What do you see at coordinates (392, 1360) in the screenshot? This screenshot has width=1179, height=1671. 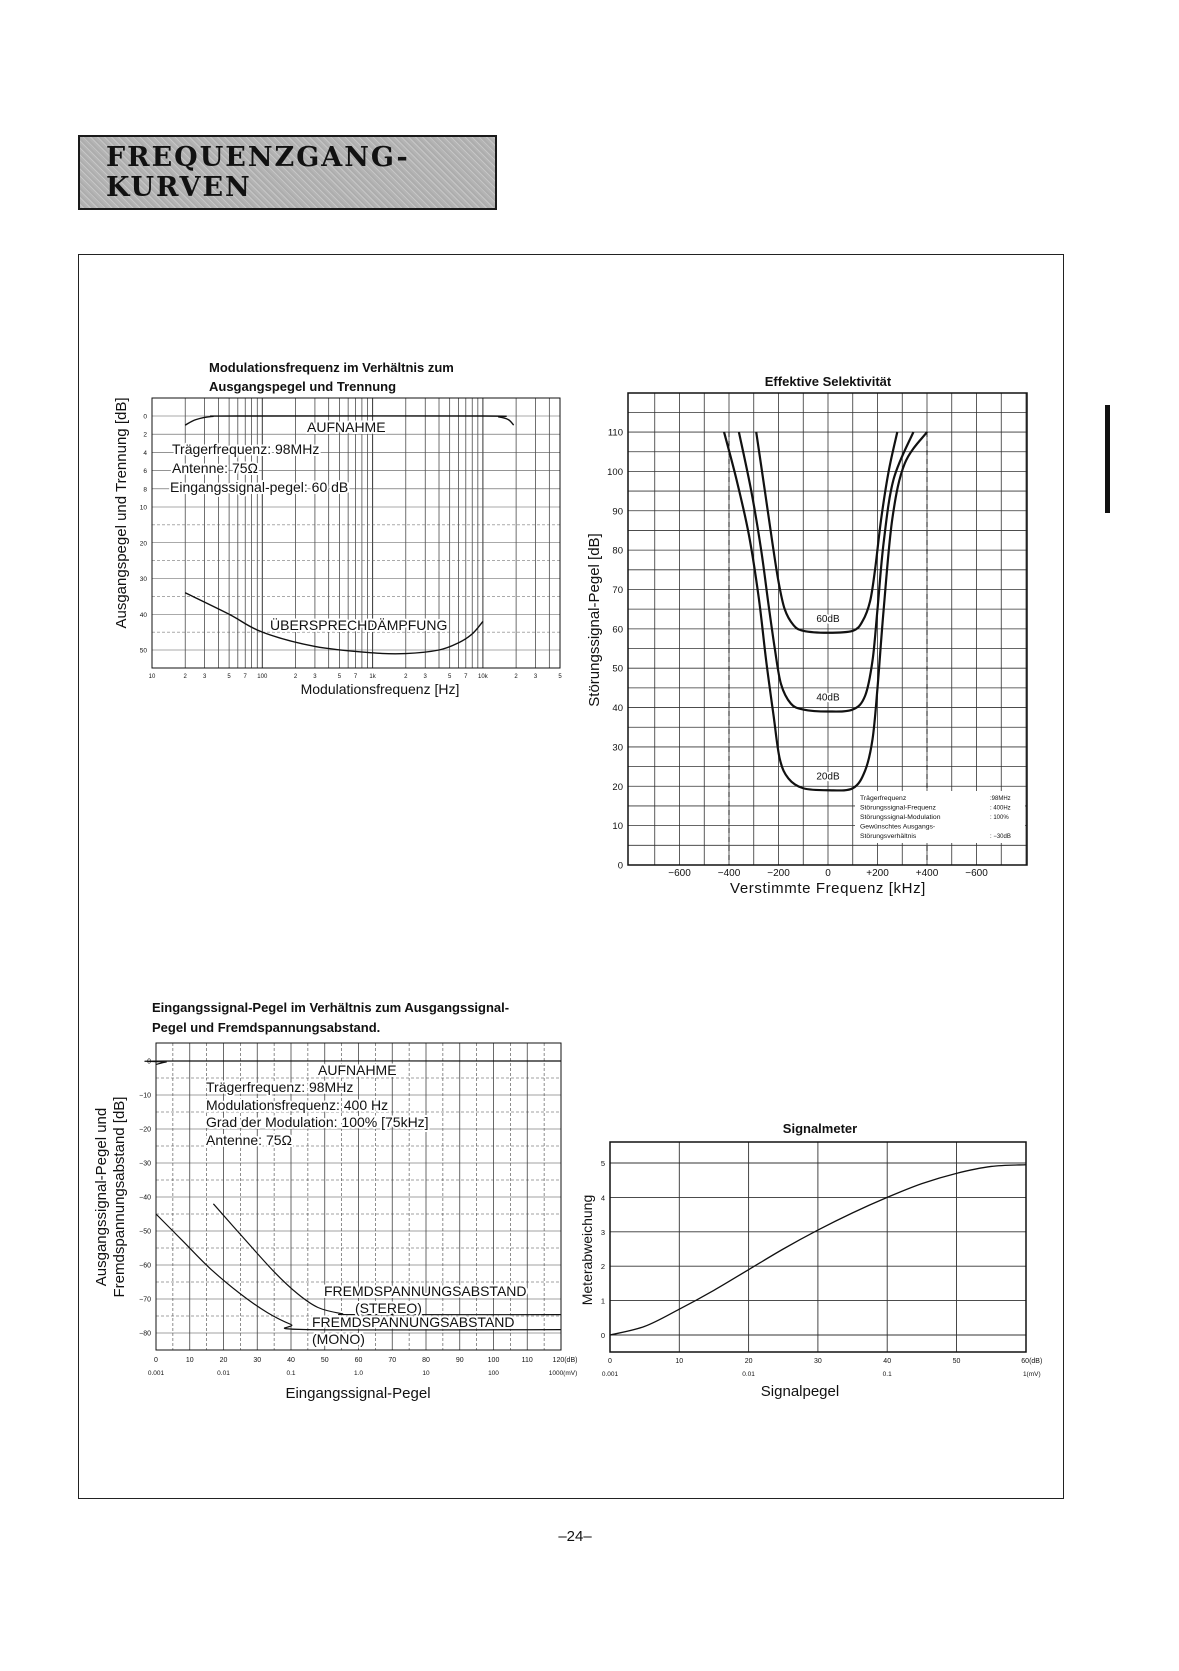 I see `x-tick-label-db: 70` at bounding box center [392, 1360].